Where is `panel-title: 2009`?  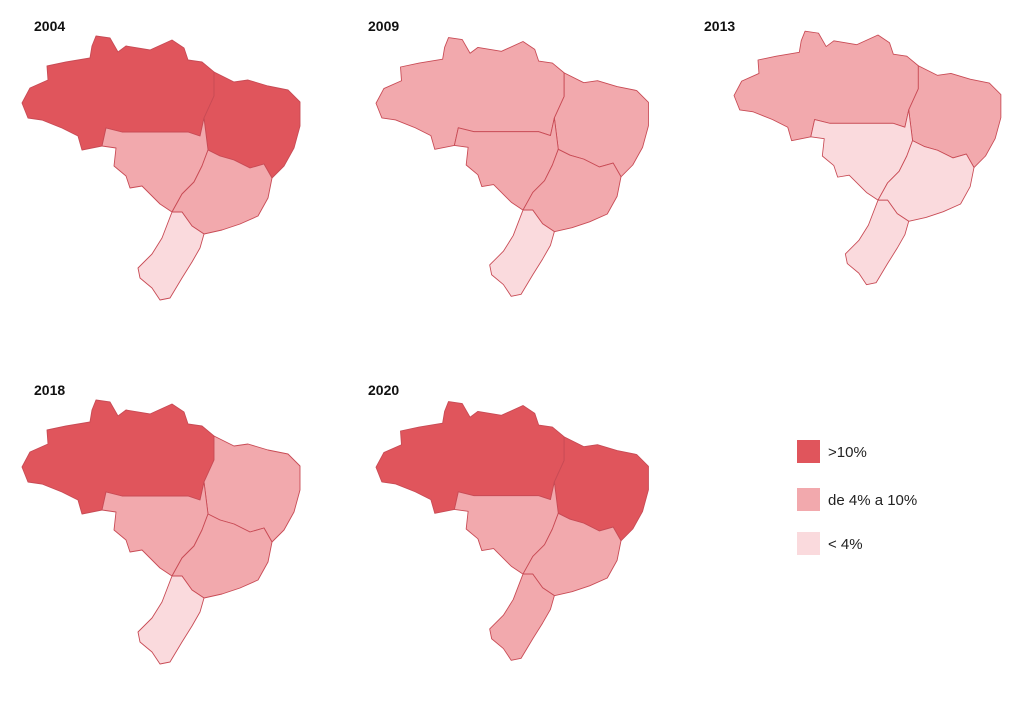
panel-title: 2009 is located at coordinates (384, 26).